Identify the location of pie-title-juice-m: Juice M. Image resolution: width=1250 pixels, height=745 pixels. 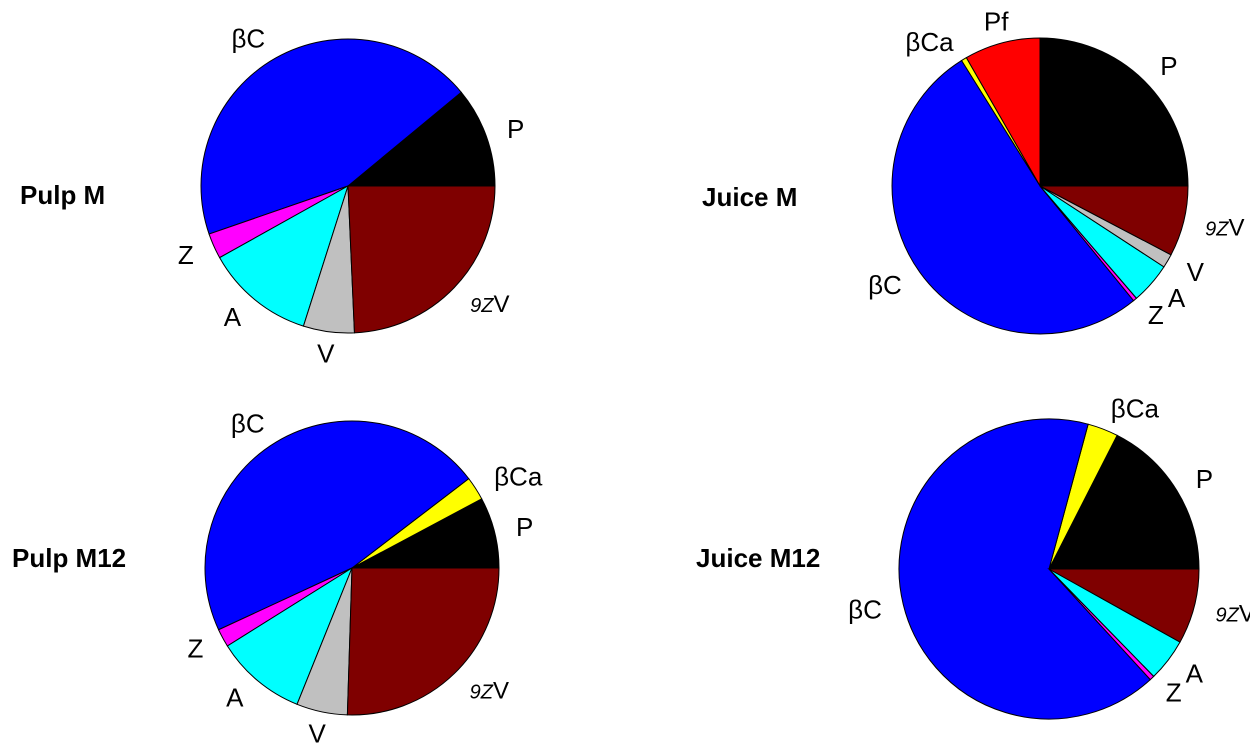
(750, 197).